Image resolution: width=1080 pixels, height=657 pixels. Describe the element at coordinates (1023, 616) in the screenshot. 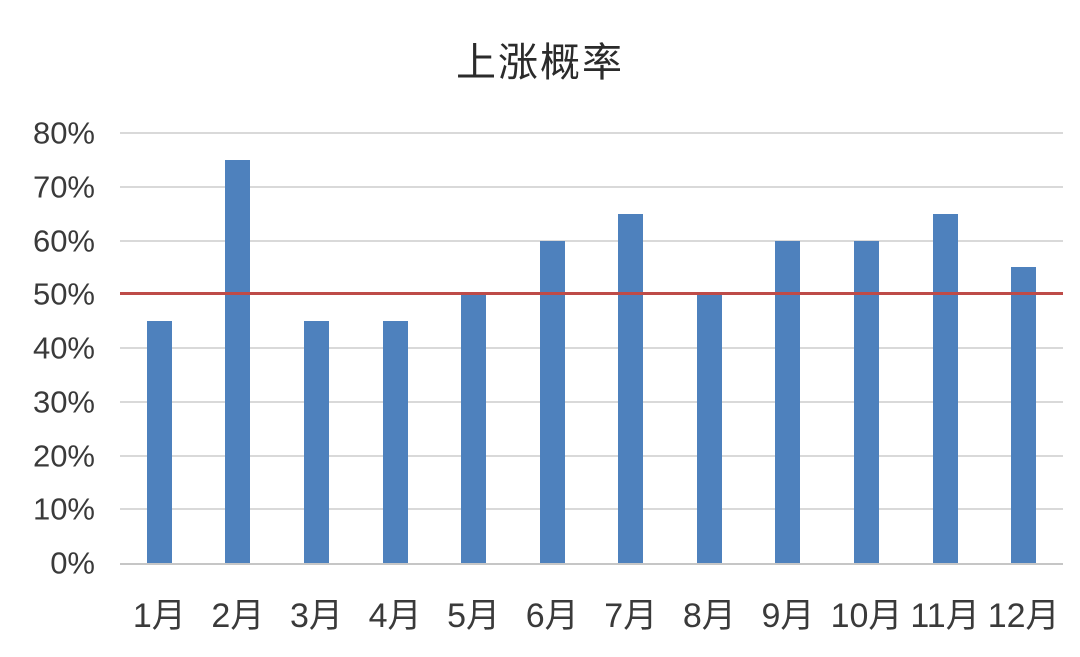

I see `x-tick-label: 12月` at that location.